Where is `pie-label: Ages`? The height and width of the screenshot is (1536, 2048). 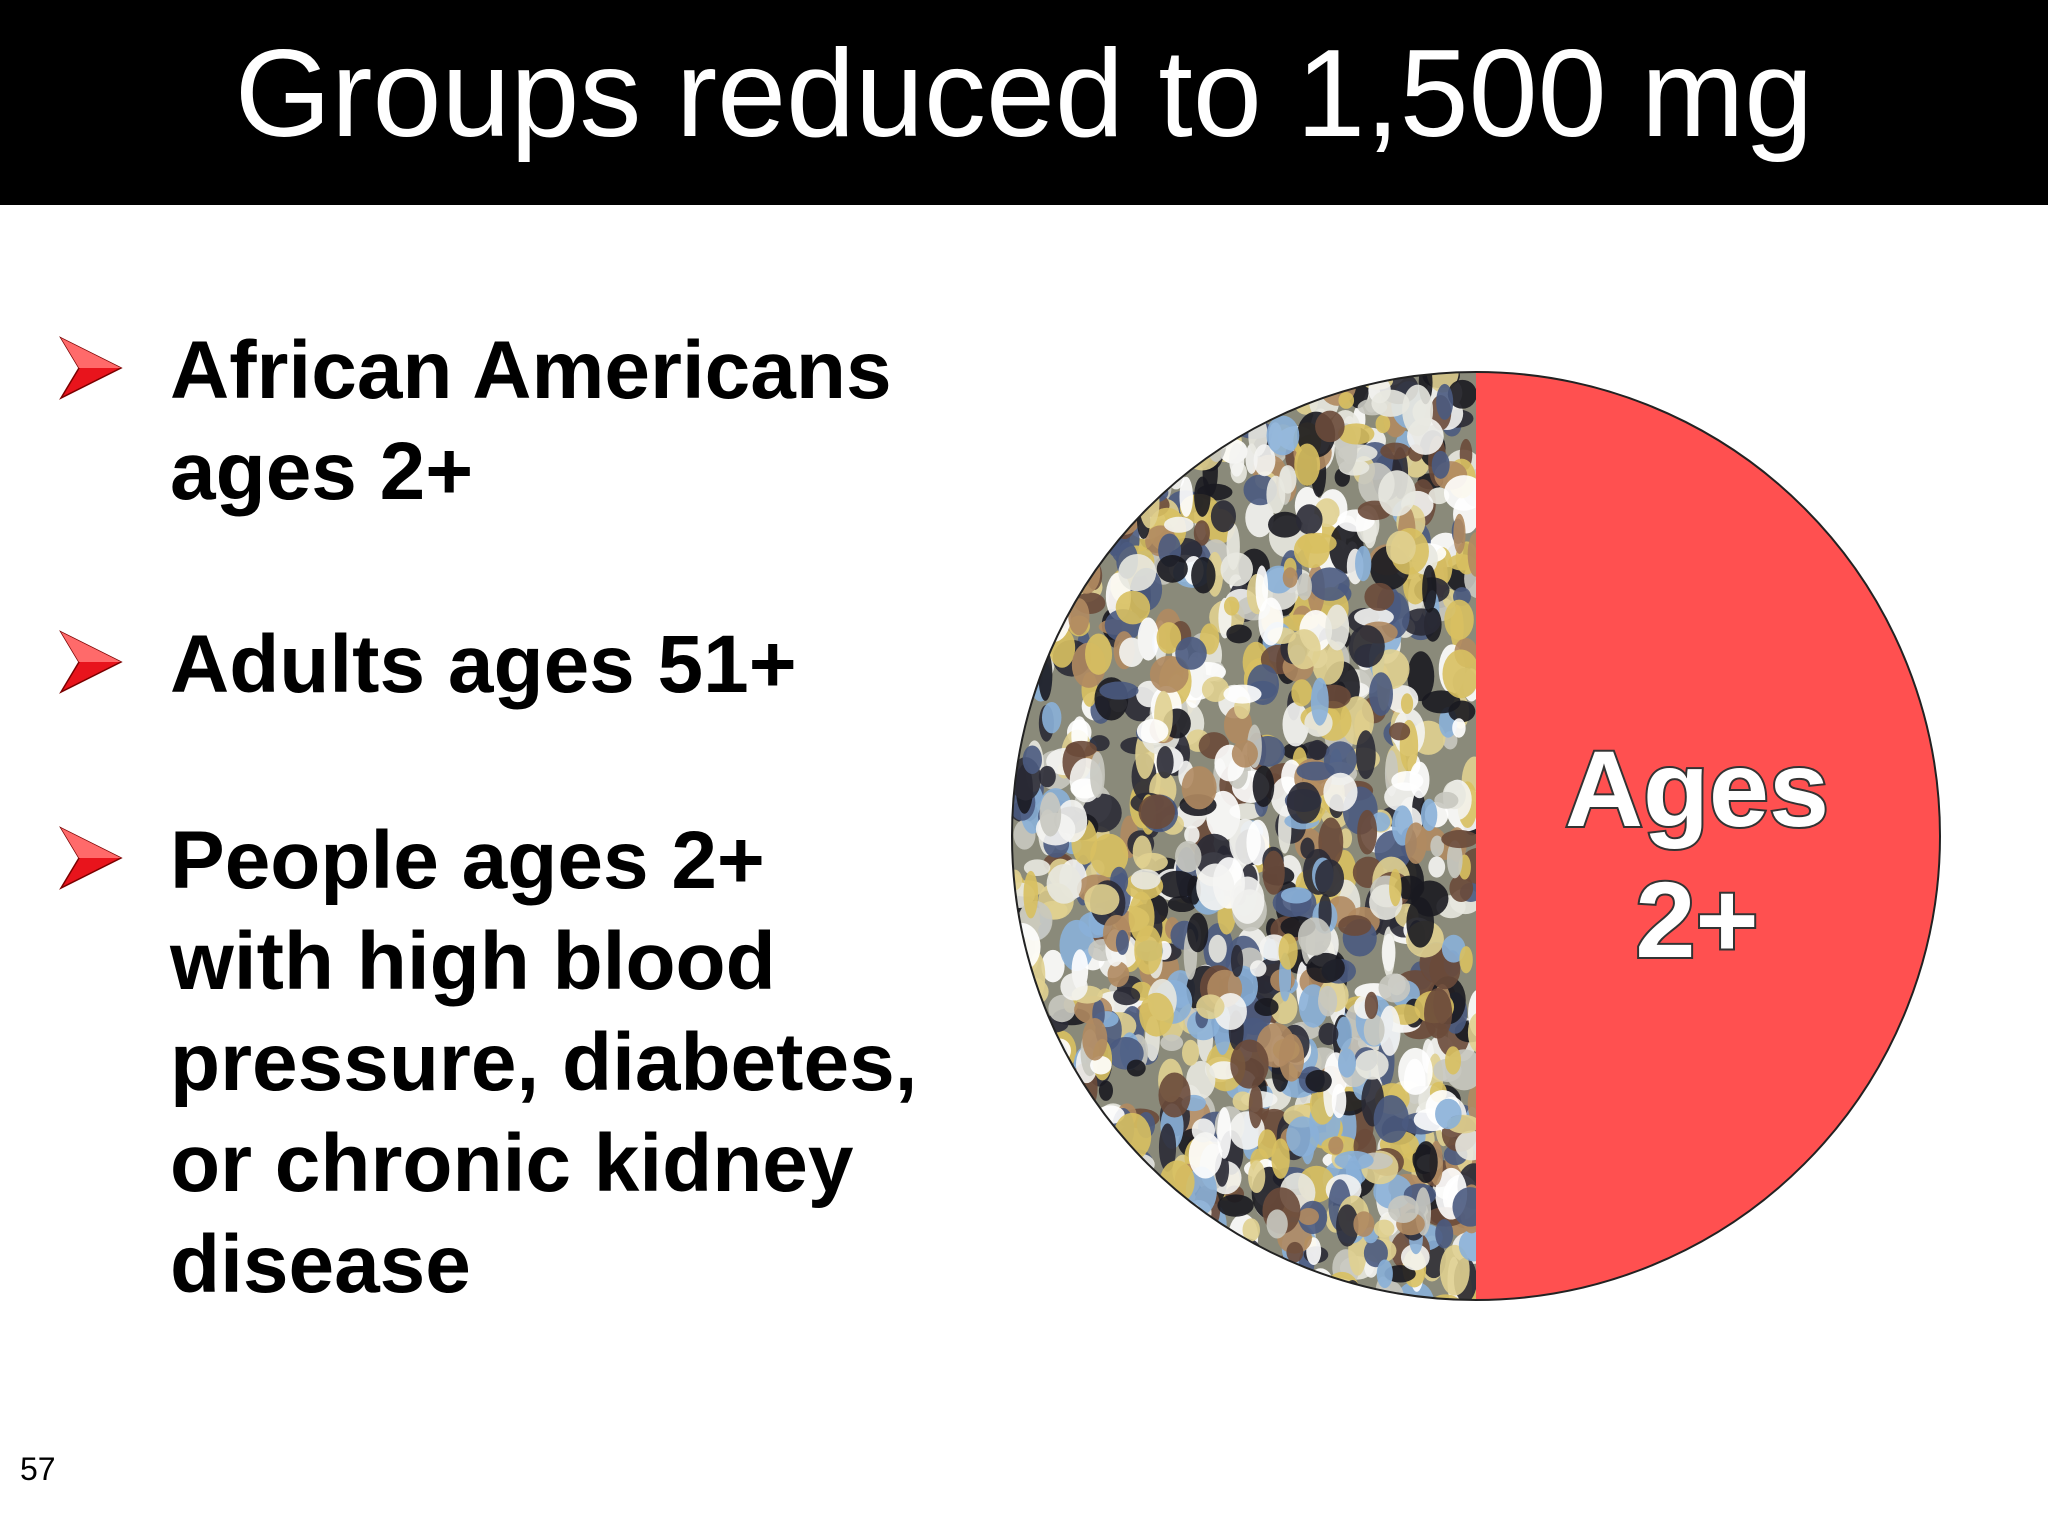 pie-label: Ages is located at coordinates (1697, 788).